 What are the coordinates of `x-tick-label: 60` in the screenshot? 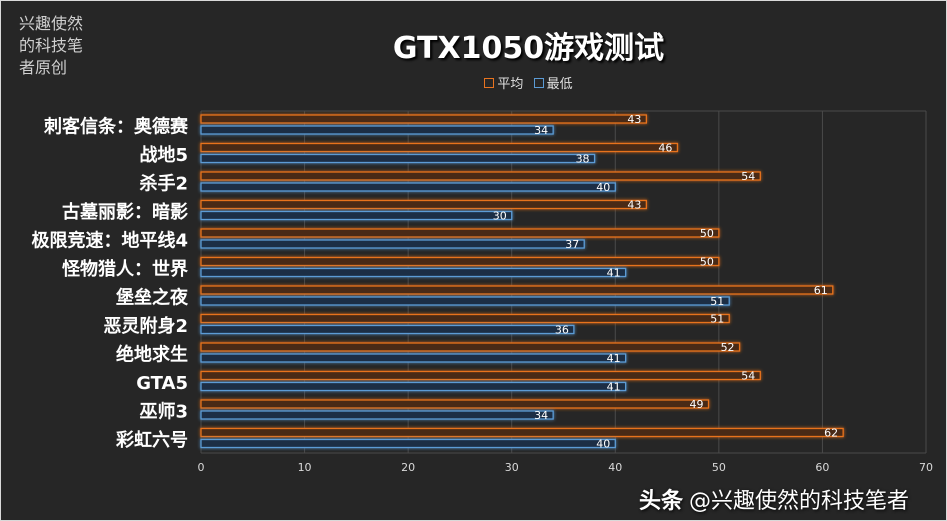 It's located at (822, 467).